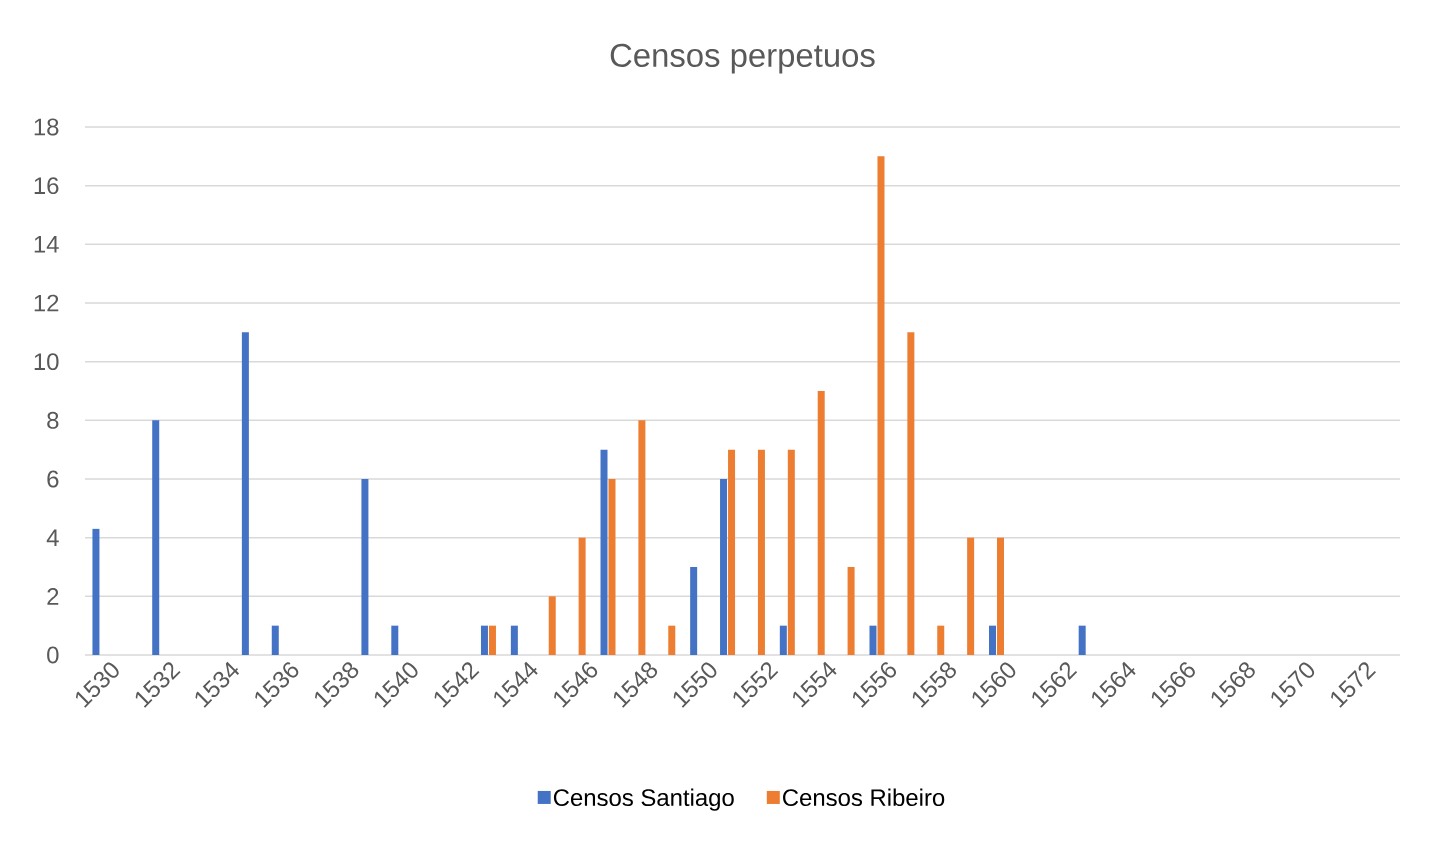  What do you see at coordinates (53, 420) in the screenshot?
I see `y-tick-label: 8` at bounding box center [53, 420].